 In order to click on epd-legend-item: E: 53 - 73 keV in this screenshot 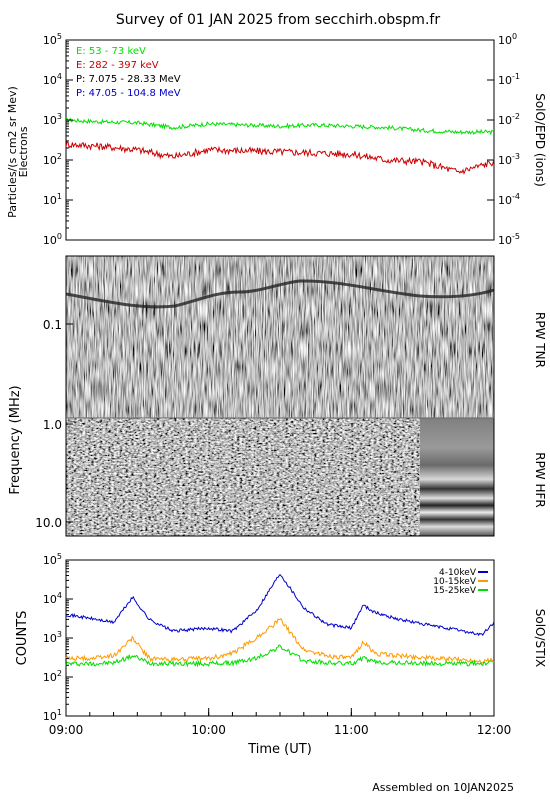, I will do `click(111, 51)`.